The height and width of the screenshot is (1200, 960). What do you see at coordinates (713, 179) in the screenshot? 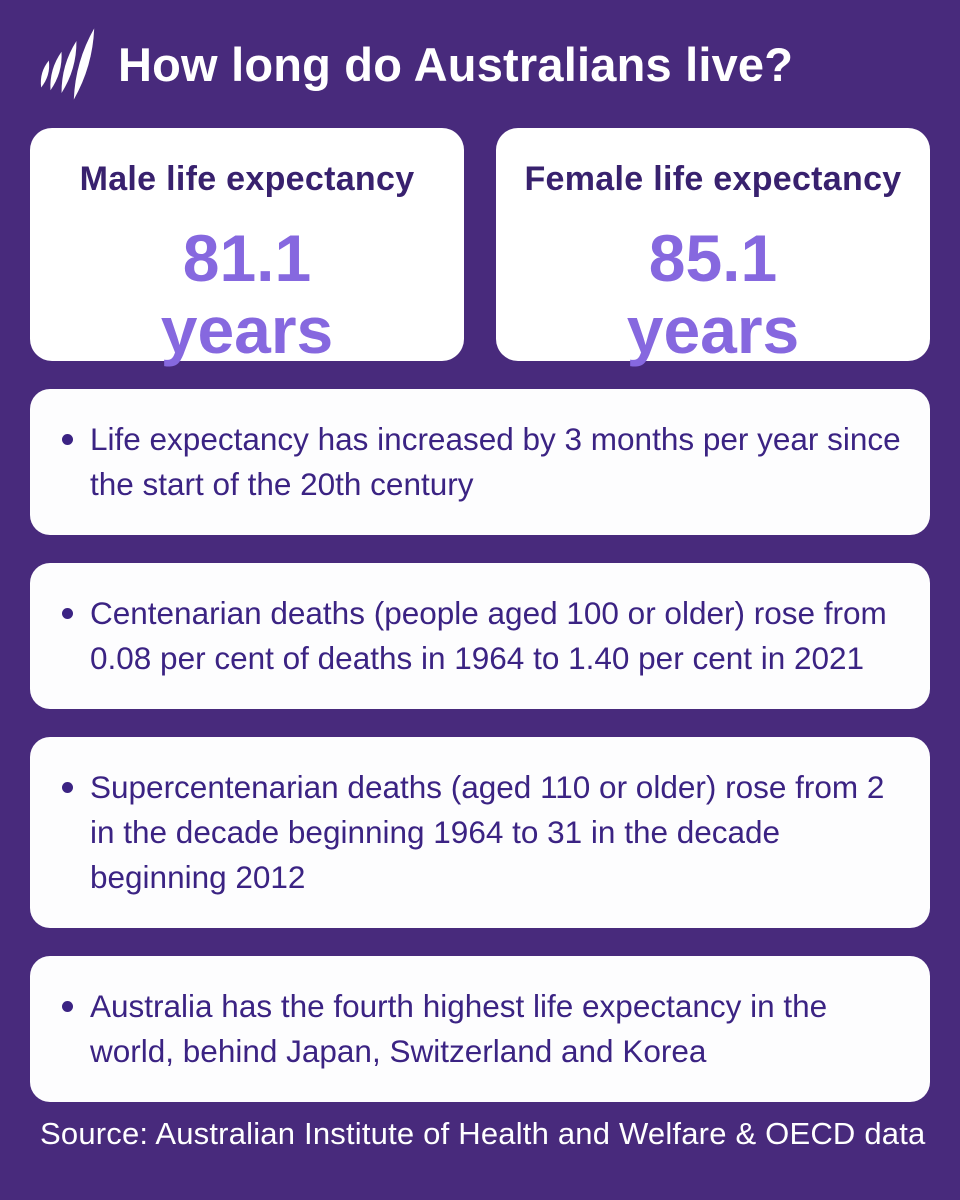
I see `stat-label: Female life expectancy` at bounding box center [713, 179].